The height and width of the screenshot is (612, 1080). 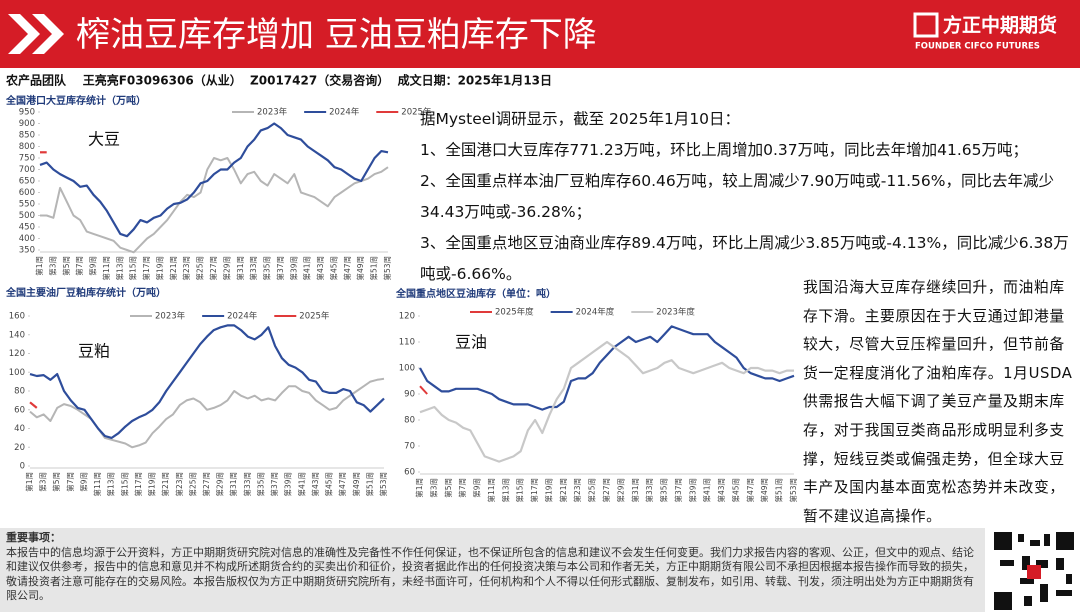 I want to click on x-tick-label: 第47周, so click(x=750, y=490).